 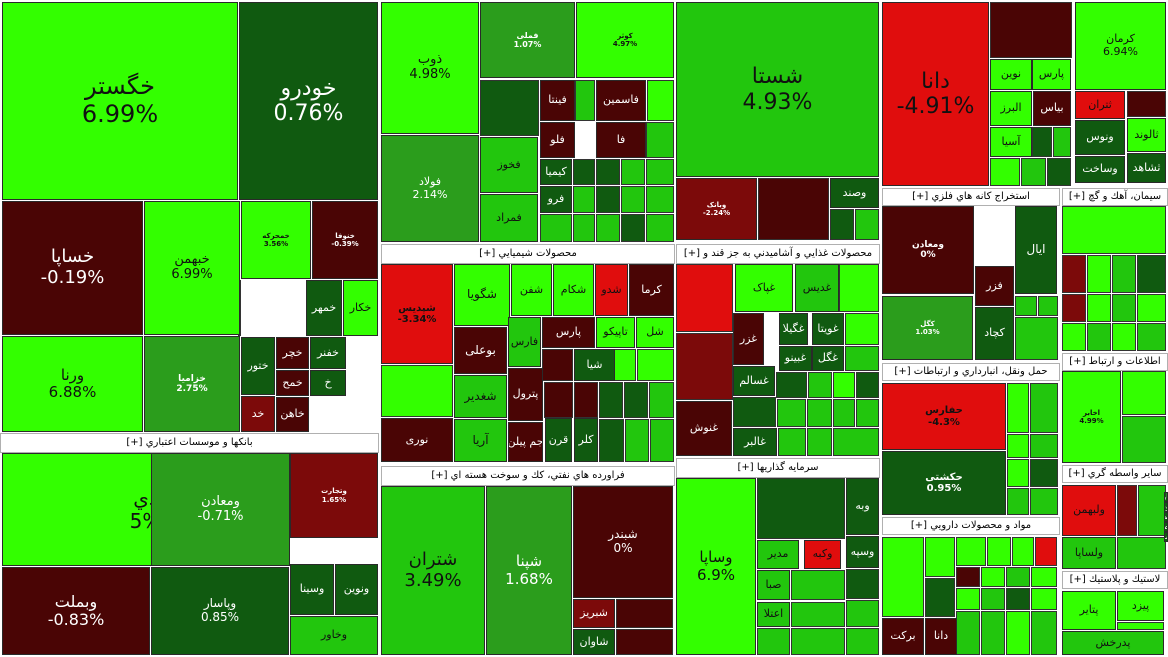 I want to click on stock-tile: خ, so click(x=328, y=383).